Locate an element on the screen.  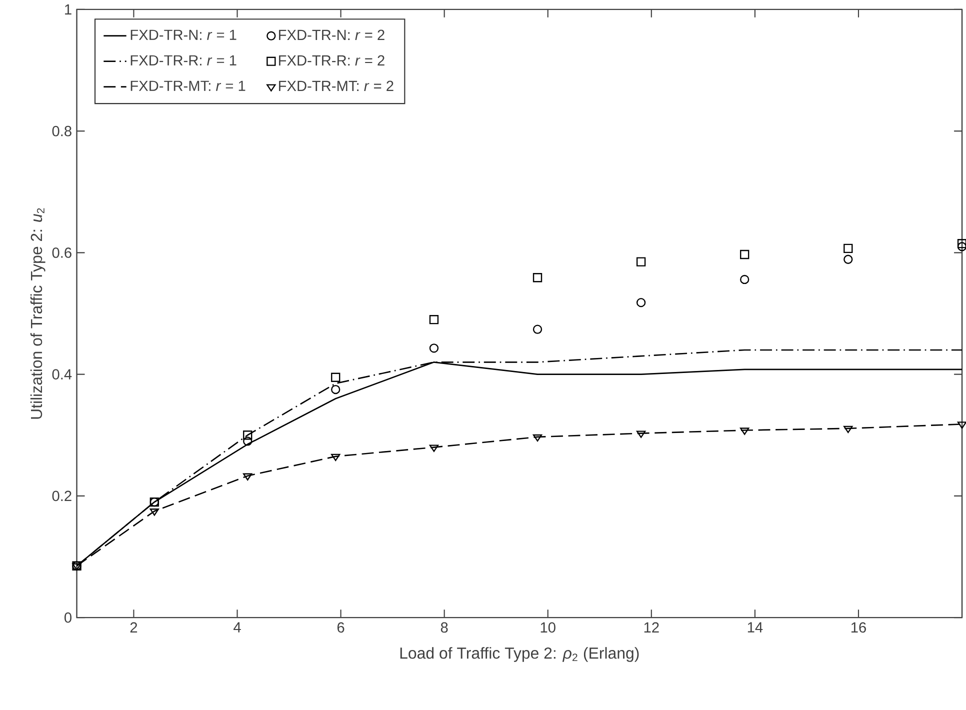
x-axis-title: Load of Traffic Type 2: ρ$_{2}$ (Erlang) is located at coordinates (519, 654).